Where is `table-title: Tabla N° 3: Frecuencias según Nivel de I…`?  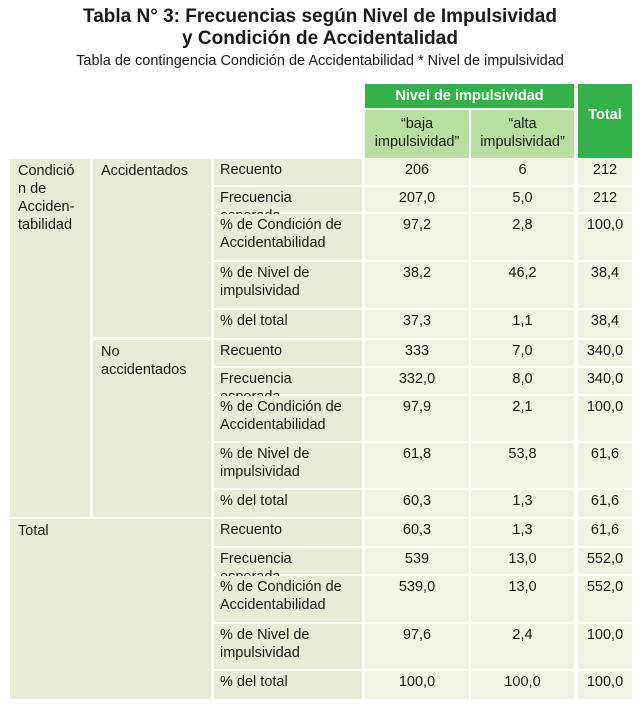 table-title: Tabla N° 3: Frecuencias según Nivel de I… is located at coordinates (320, 28).